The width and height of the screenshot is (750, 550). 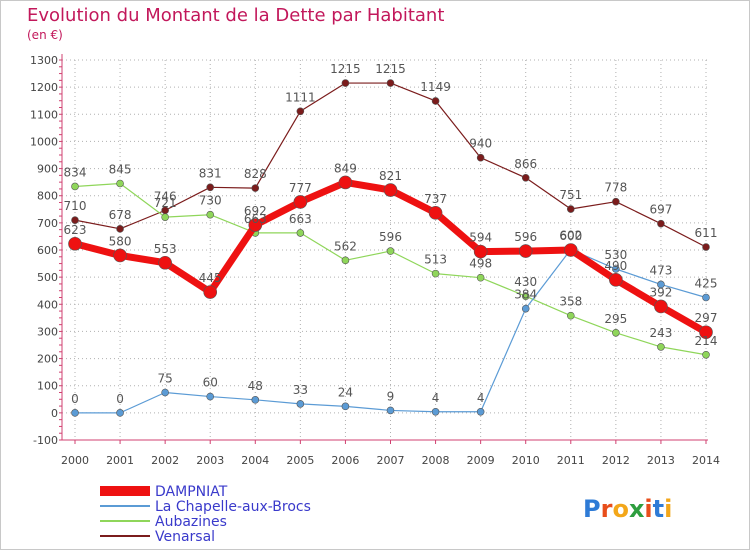 I want to click on data-label-la-chapelle-aux-brocs: 9, so click(x=391, y=396).